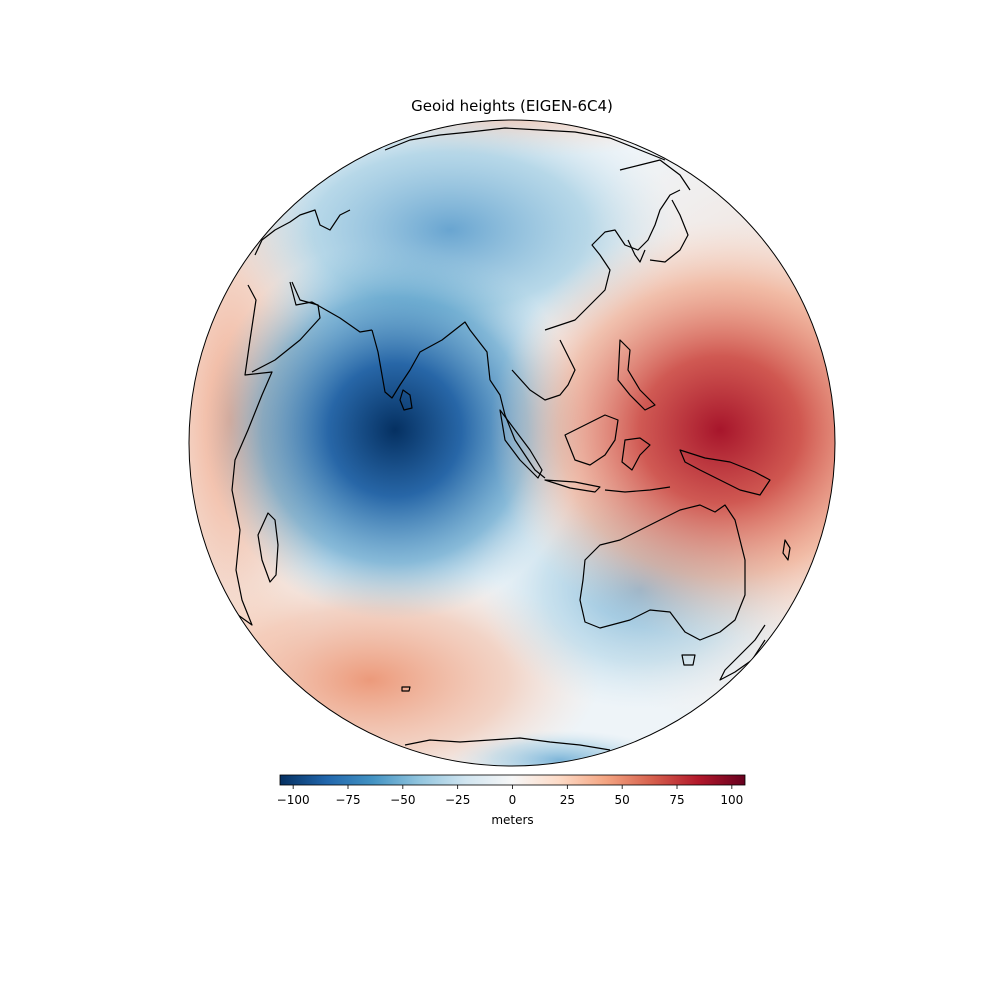 The height and width of the screenshot is (1000, 1000). Describe the element at coordinates (302, 232) in the screenshot. I see `coast-europe` at that location.